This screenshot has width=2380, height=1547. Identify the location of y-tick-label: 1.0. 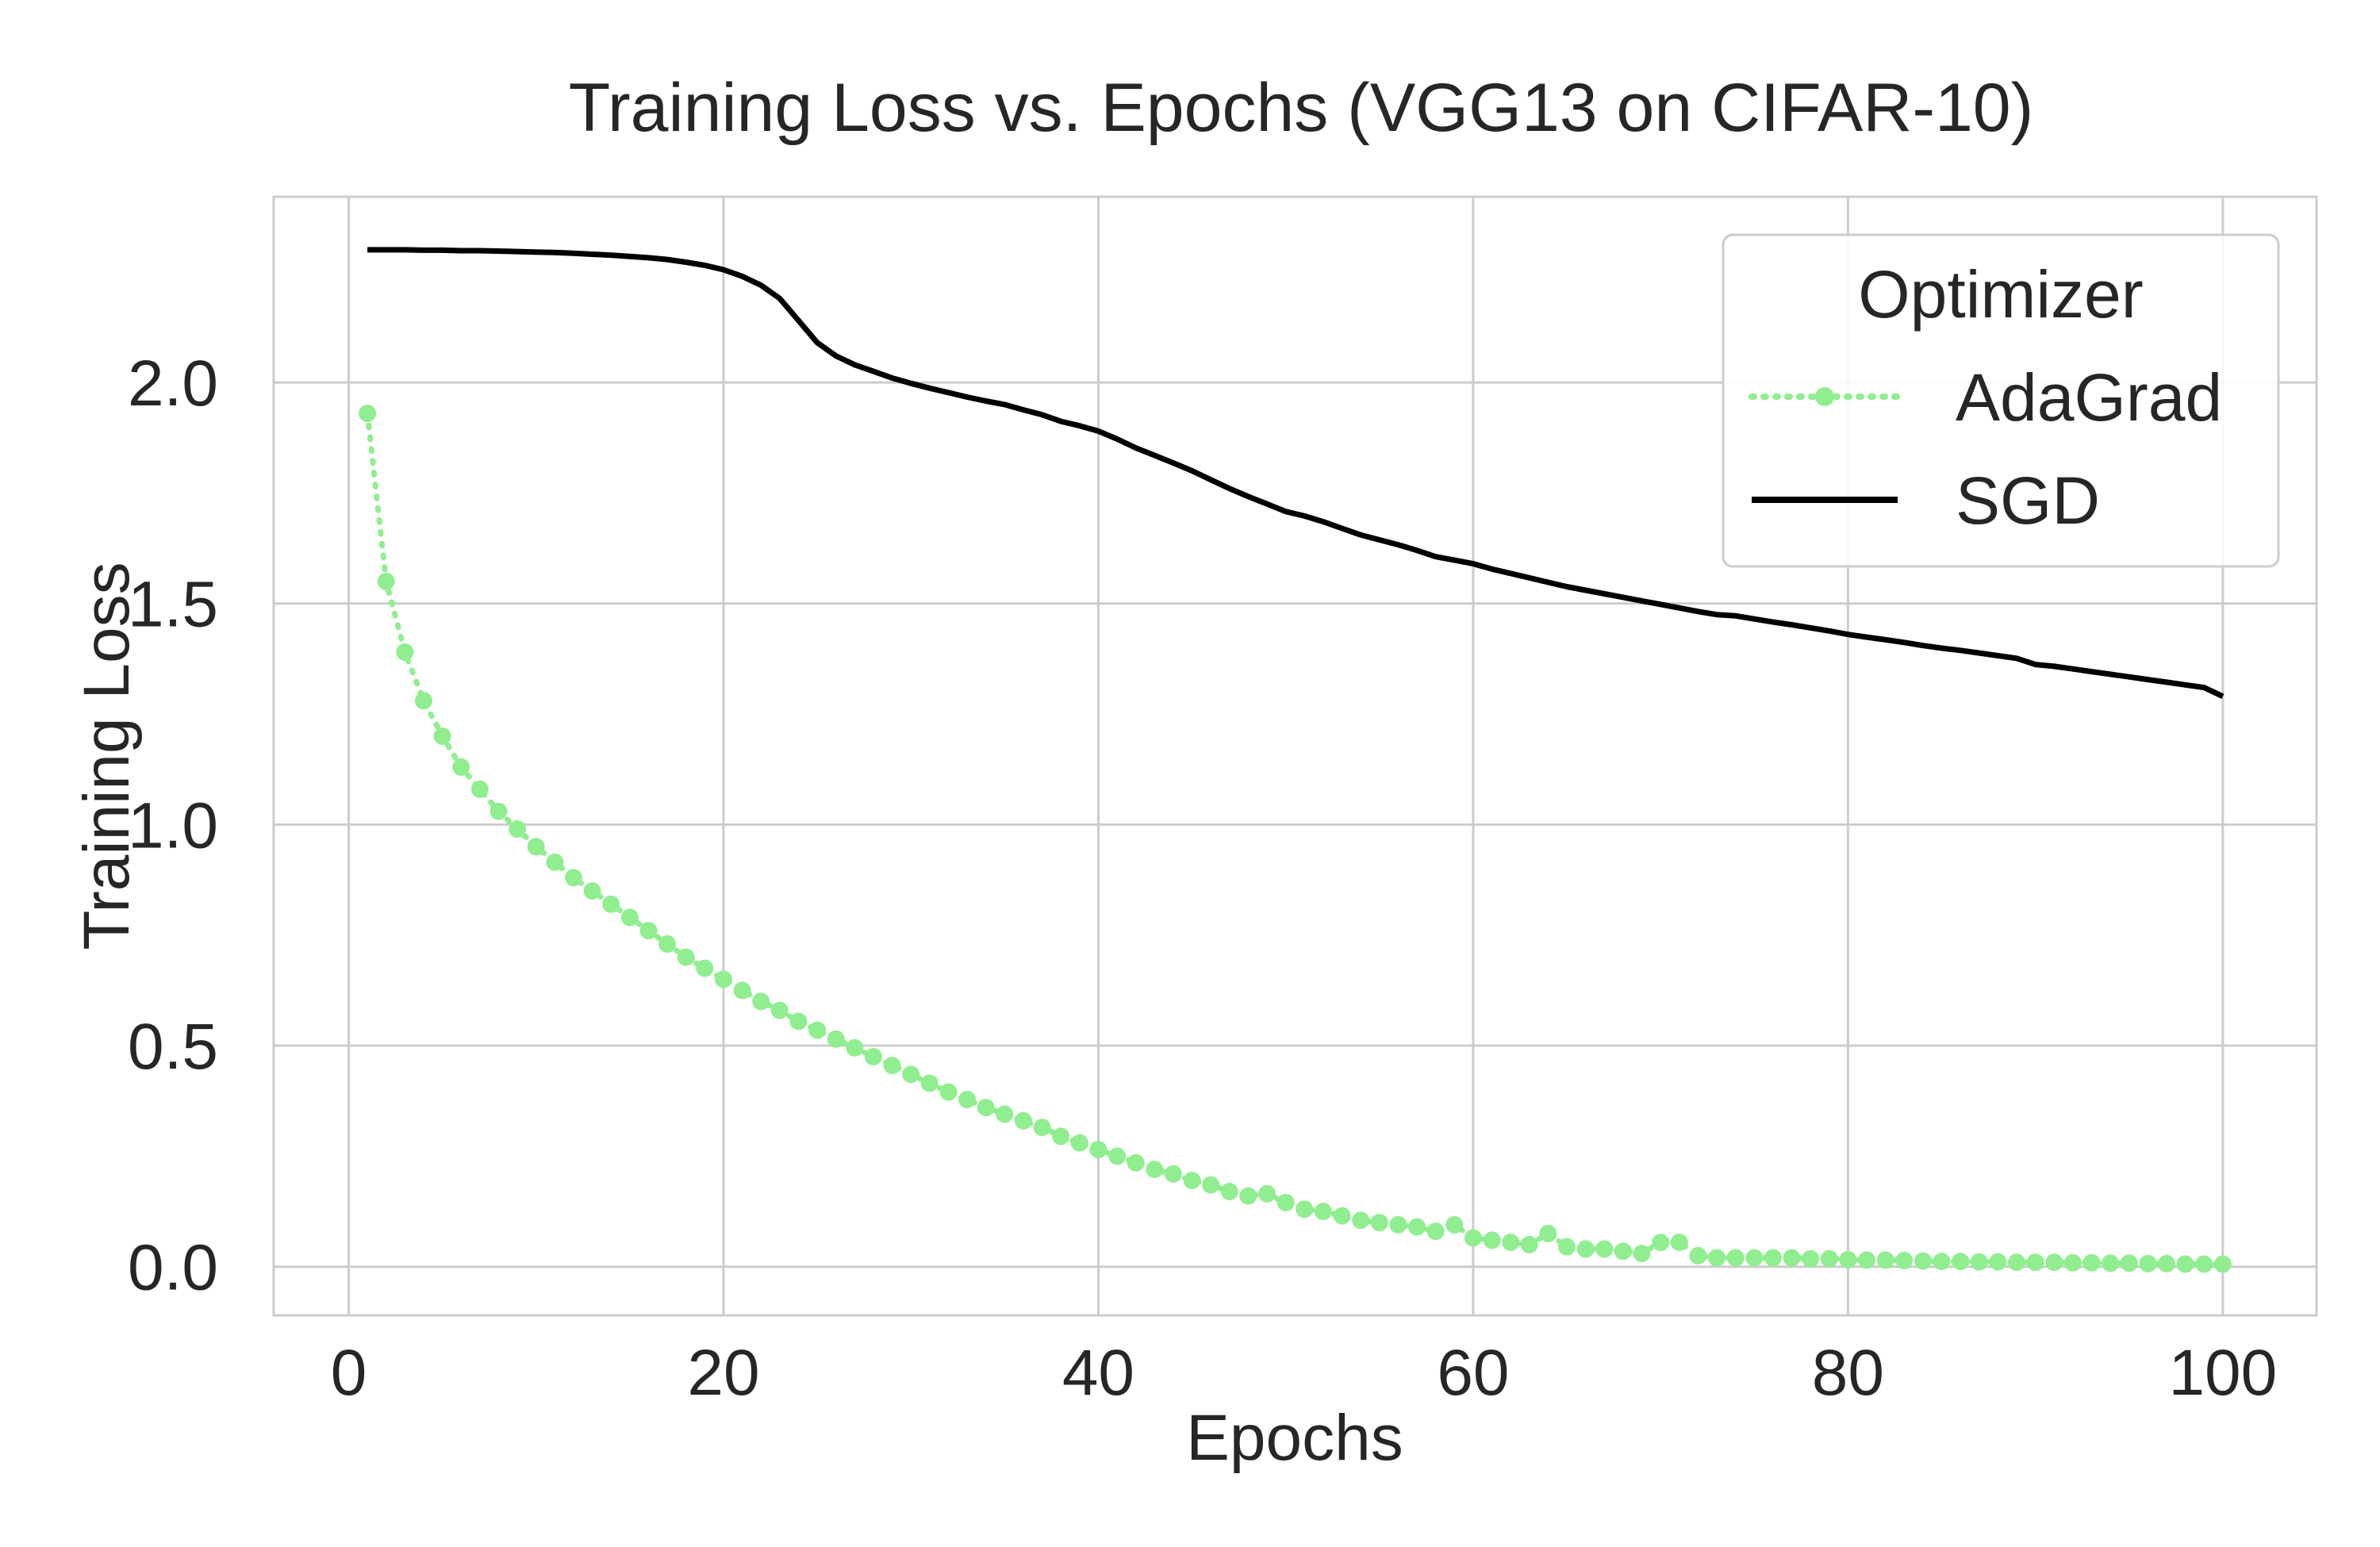
(173, 825).